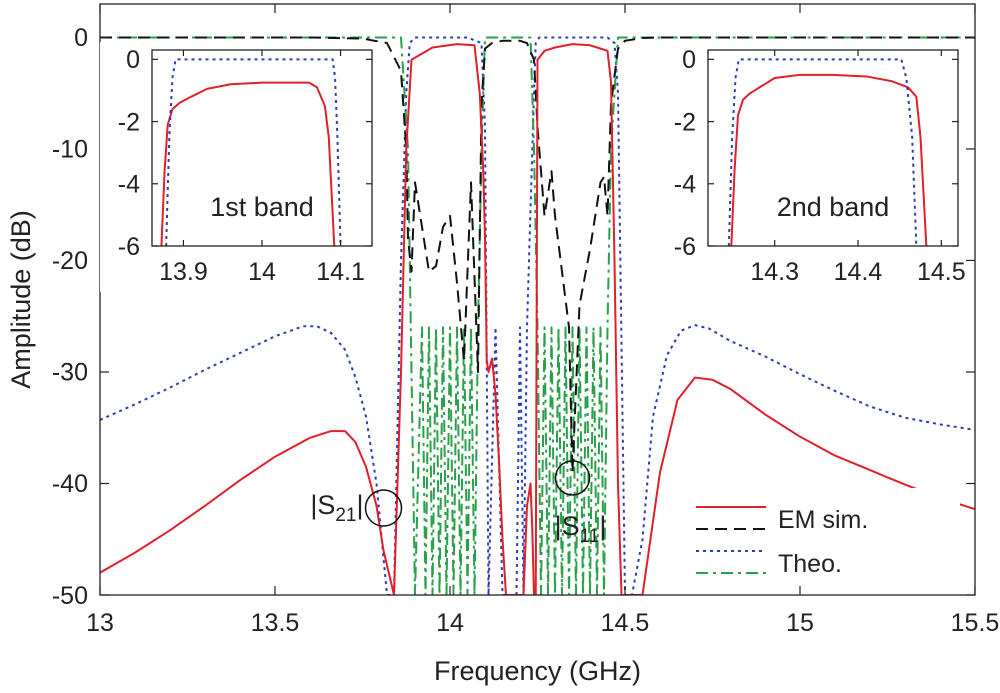 Image resolution: width=1000 pixels, height=693 pixels. Describe the element at coordinates (685, 185) in the screenshot. I see `inset2-y-tick-label: -4` at that location.